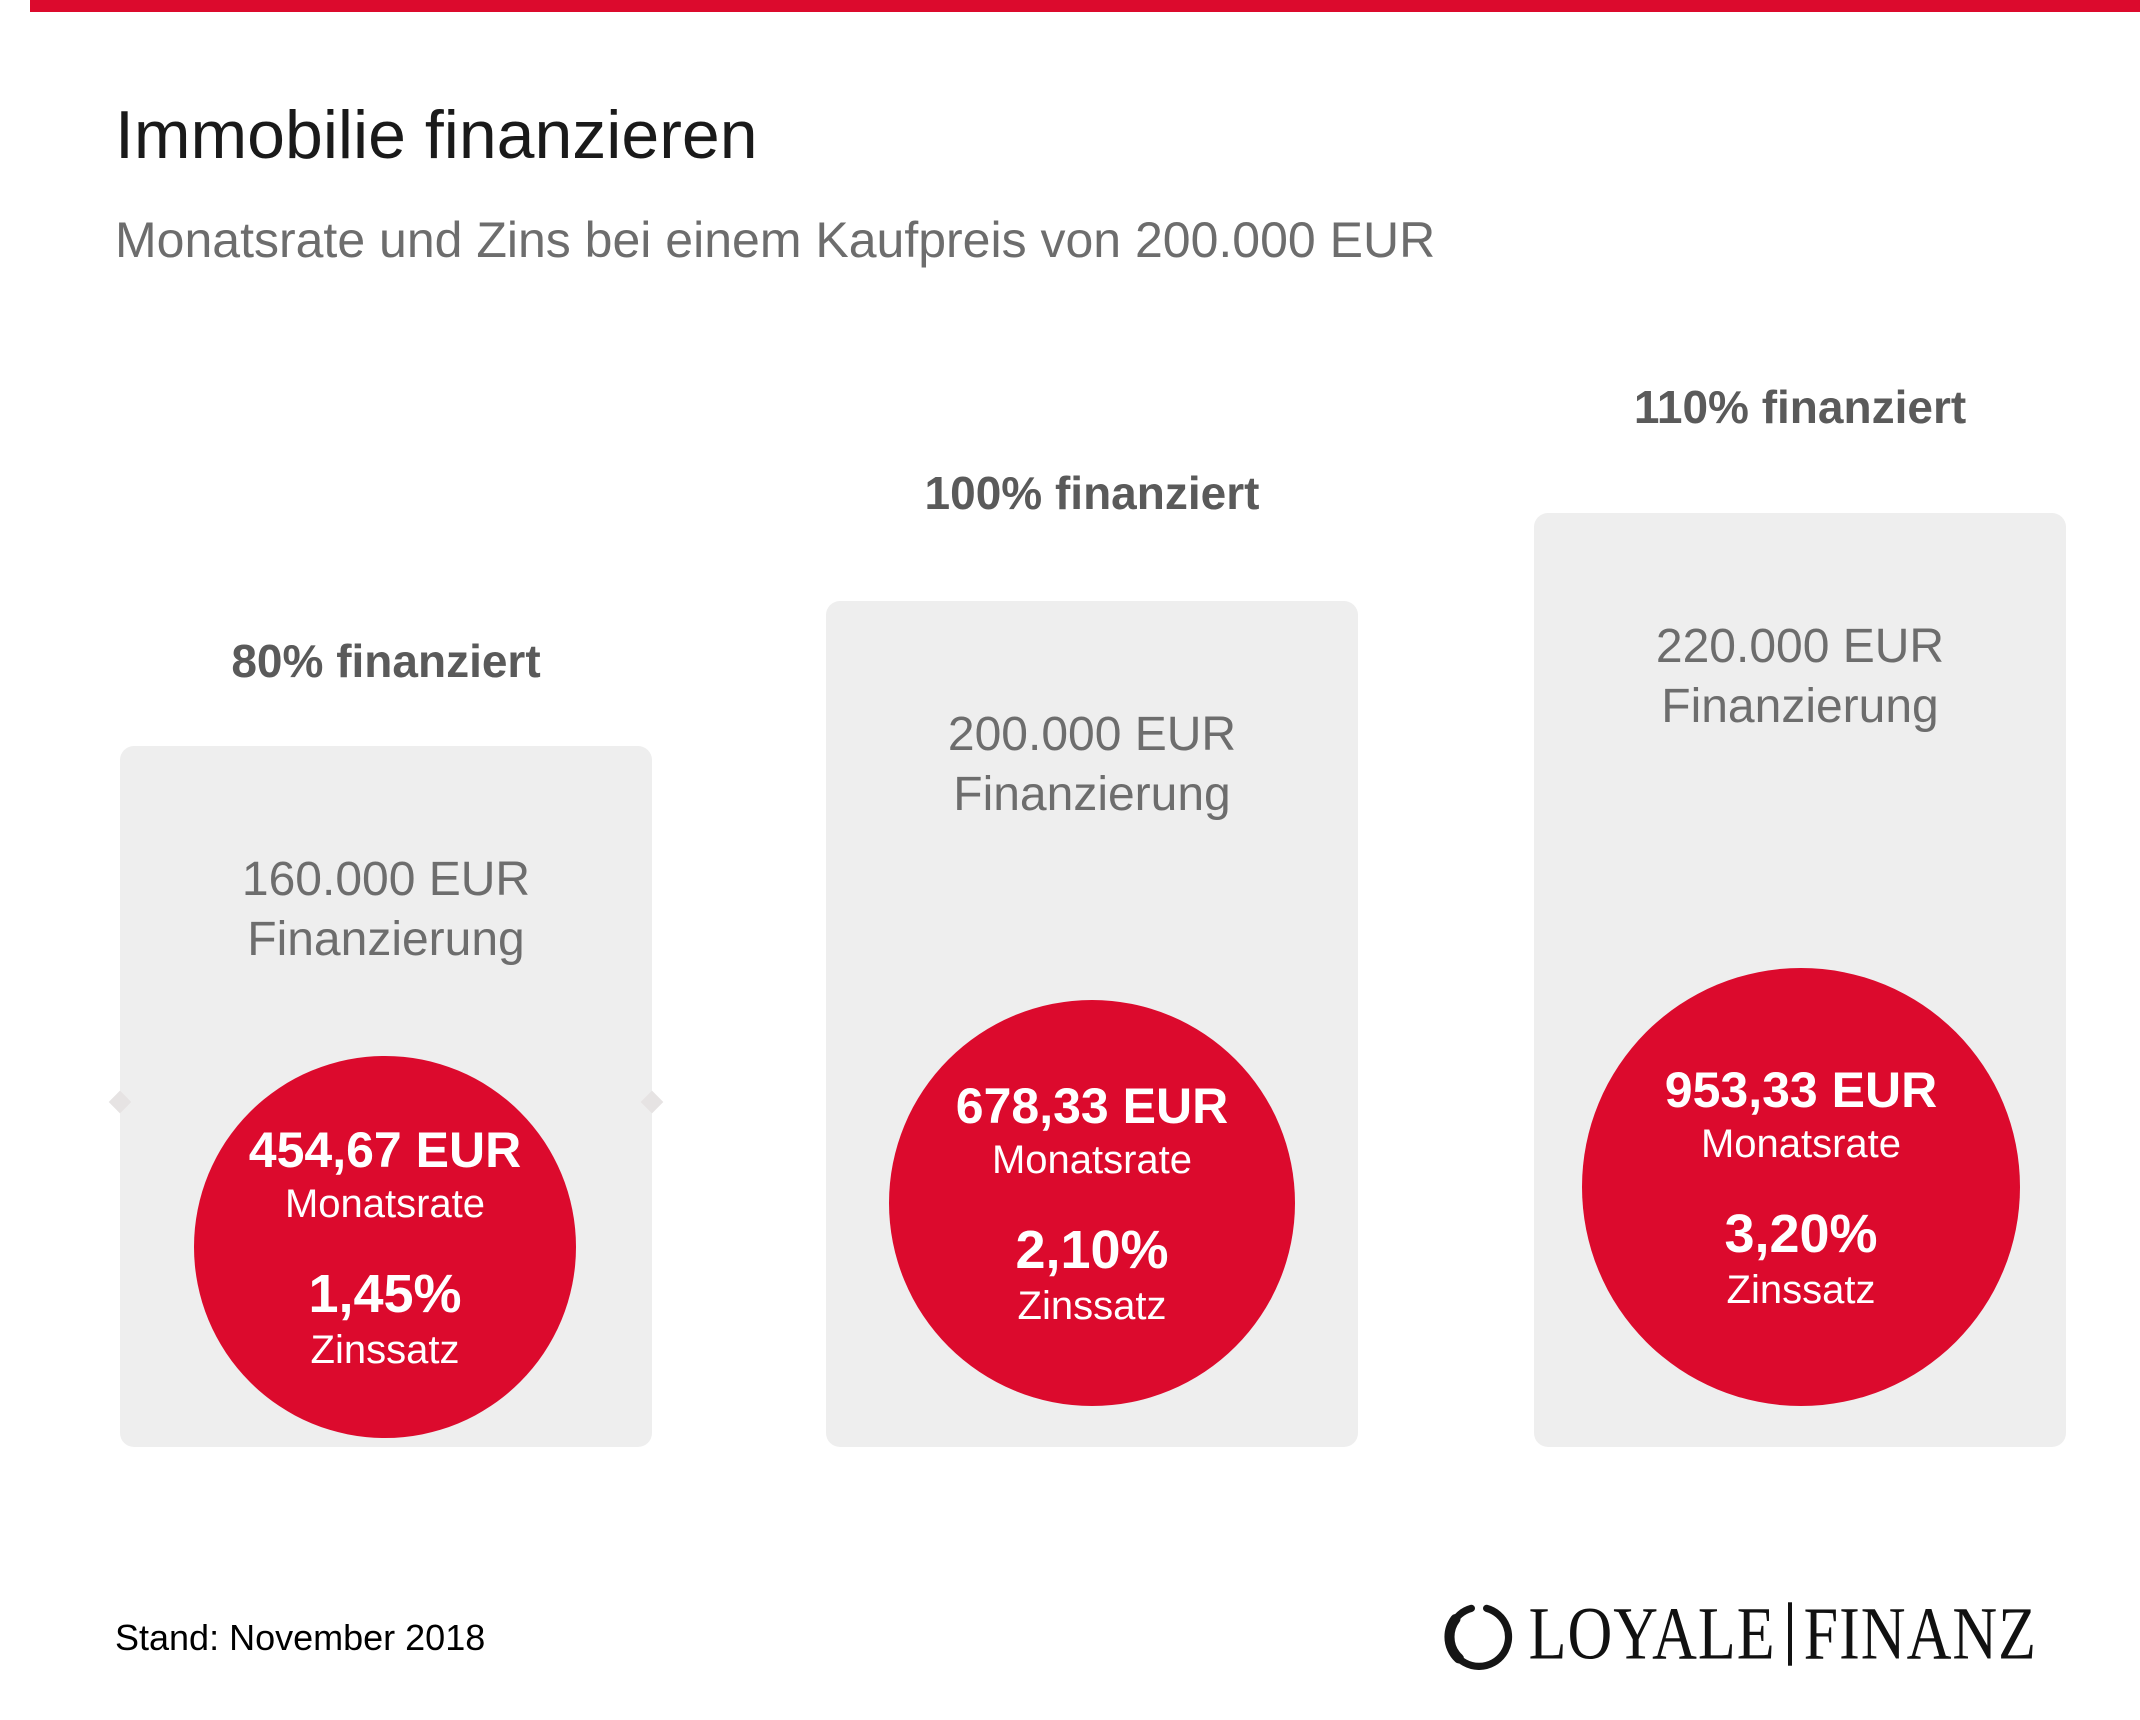 This screenshot has width=2140, height=1720. I want to click on logo-divider-bar, so click(1789, 1634).